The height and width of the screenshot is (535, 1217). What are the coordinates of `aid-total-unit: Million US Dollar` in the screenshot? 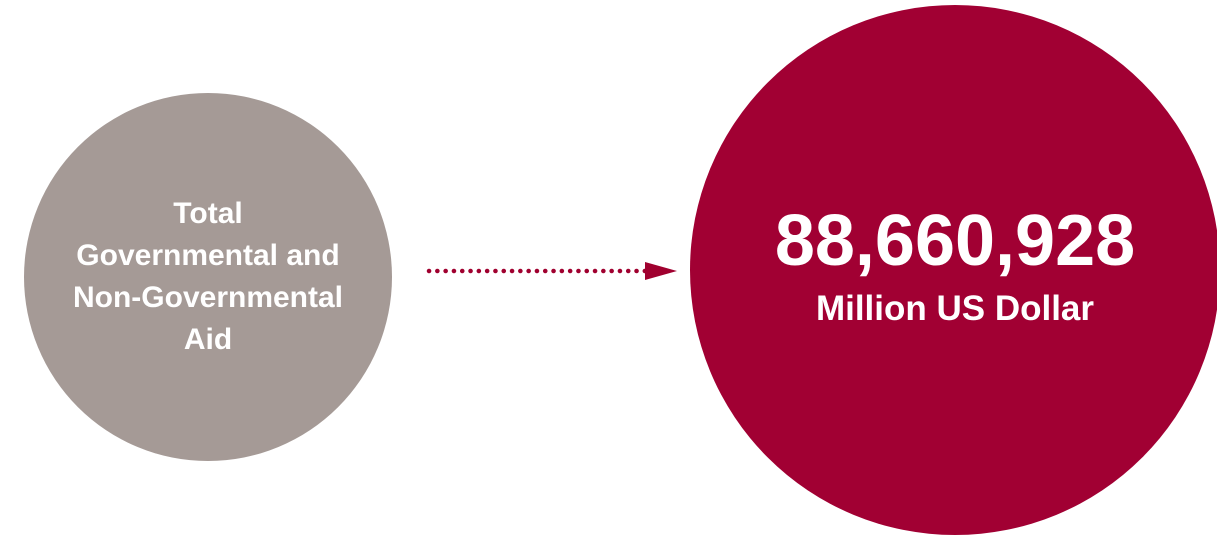 It's located at (955, 308).